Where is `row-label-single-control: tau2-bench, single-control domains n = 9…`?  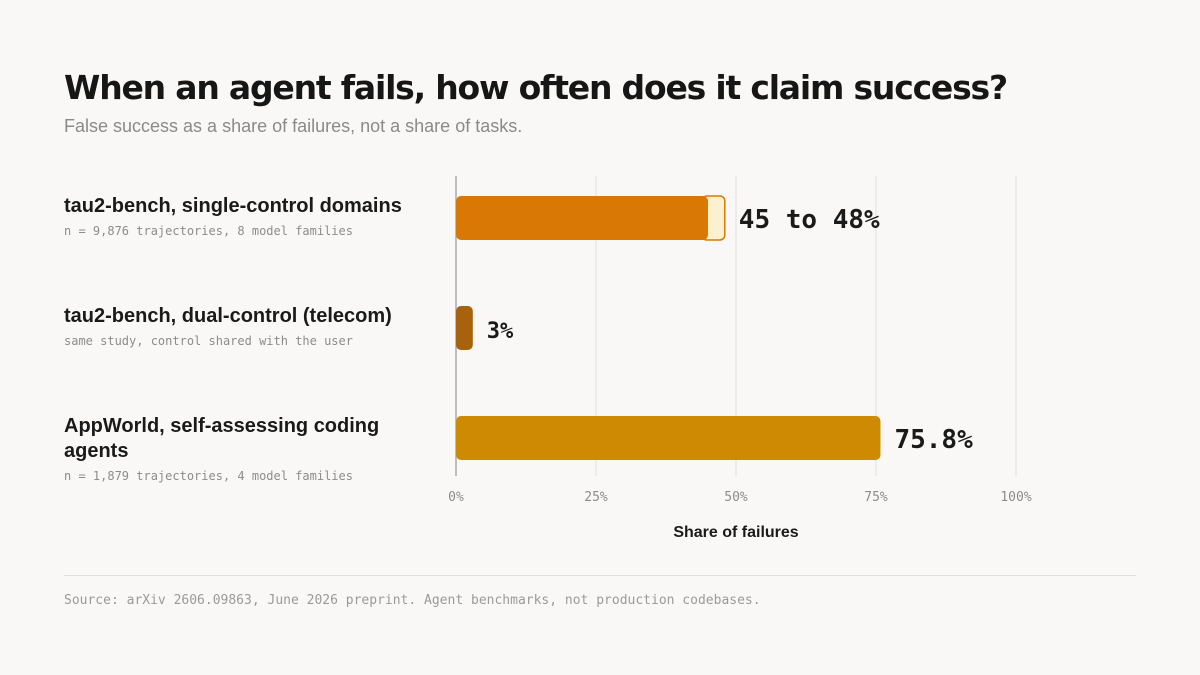
row-label-single-control: tau2-bench, single-control domains n = 9… is located at coordinates (249, 216).